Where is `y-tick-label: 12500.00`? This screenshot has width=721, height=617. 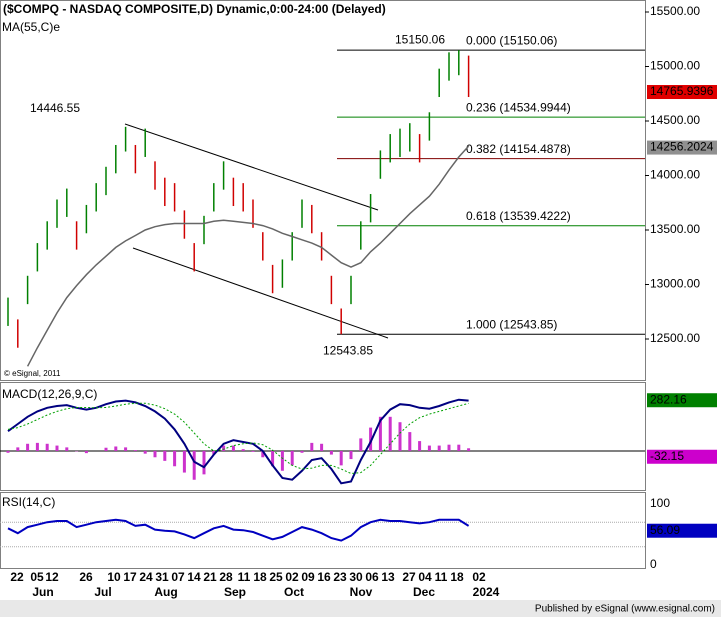
y-tick-label: 12500.00 is located at coordinates (675, 338).